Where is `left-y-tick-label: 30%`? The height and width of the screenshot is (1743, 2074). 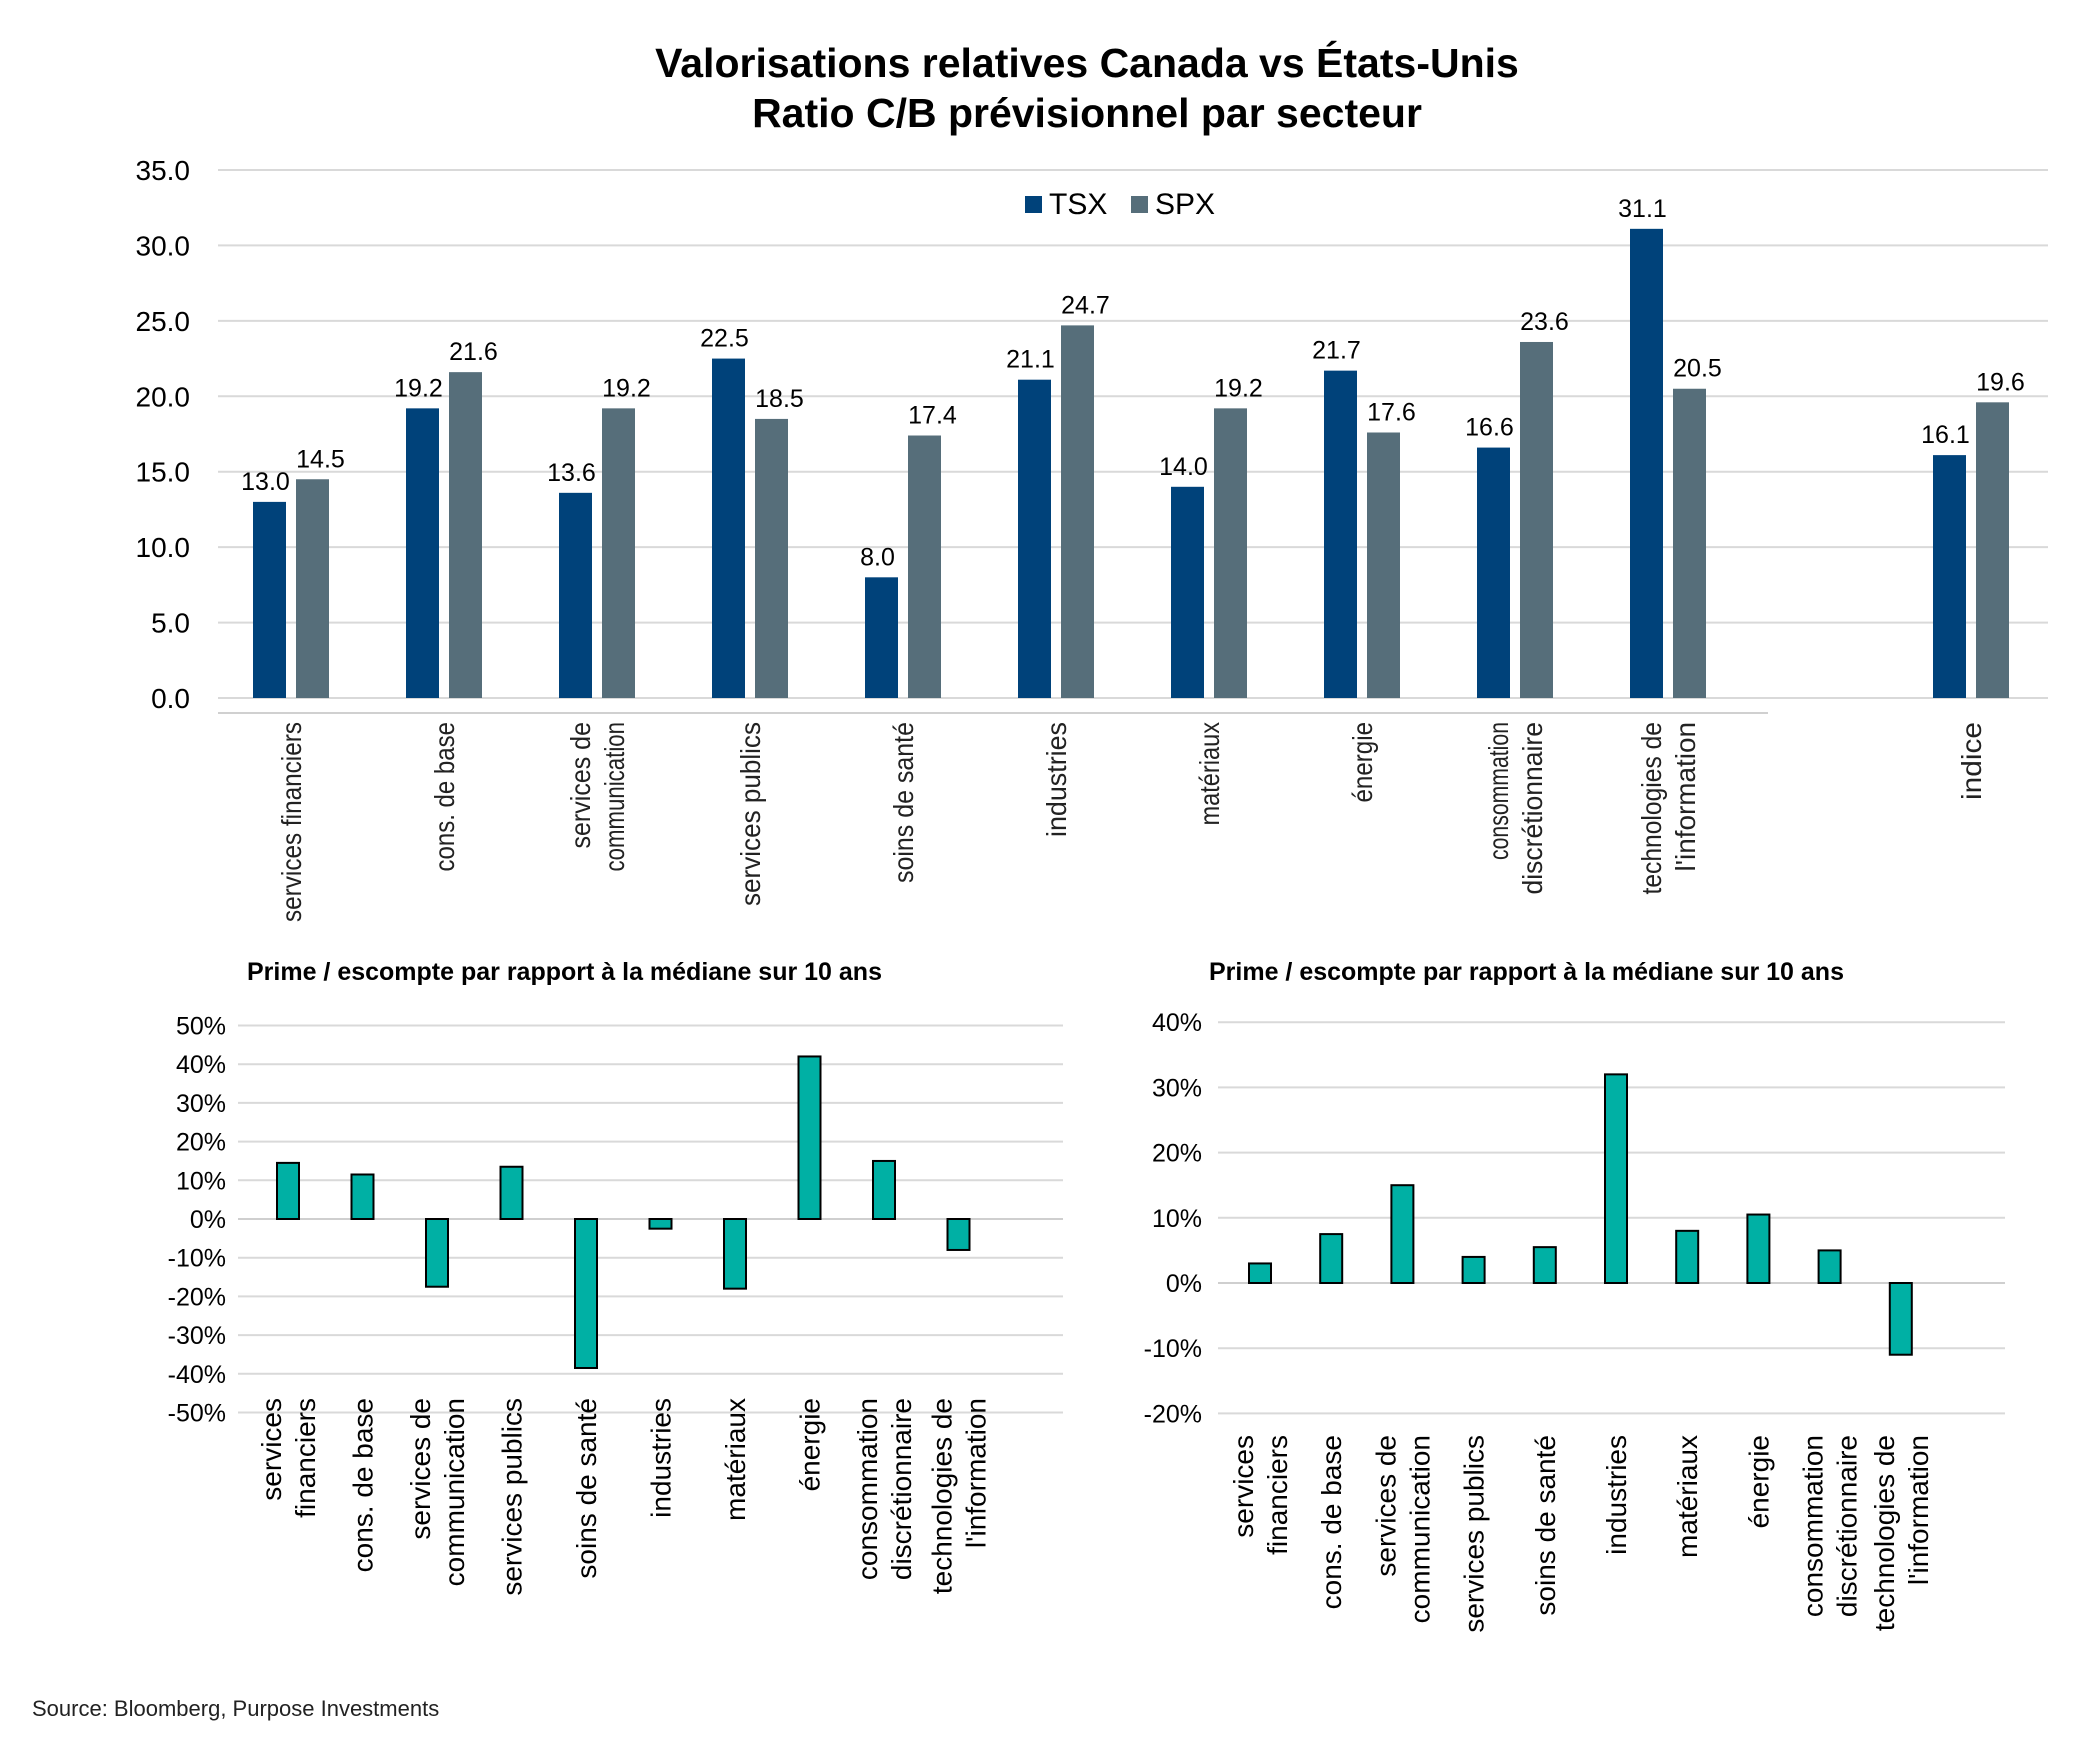
left-y-tick-label: 30% is located at coordinates (201, 1104).